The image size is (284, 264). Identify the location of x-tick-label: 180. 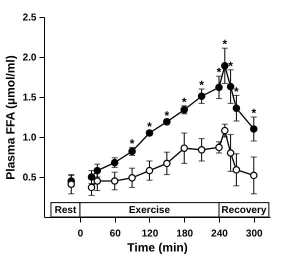
(185, 234).